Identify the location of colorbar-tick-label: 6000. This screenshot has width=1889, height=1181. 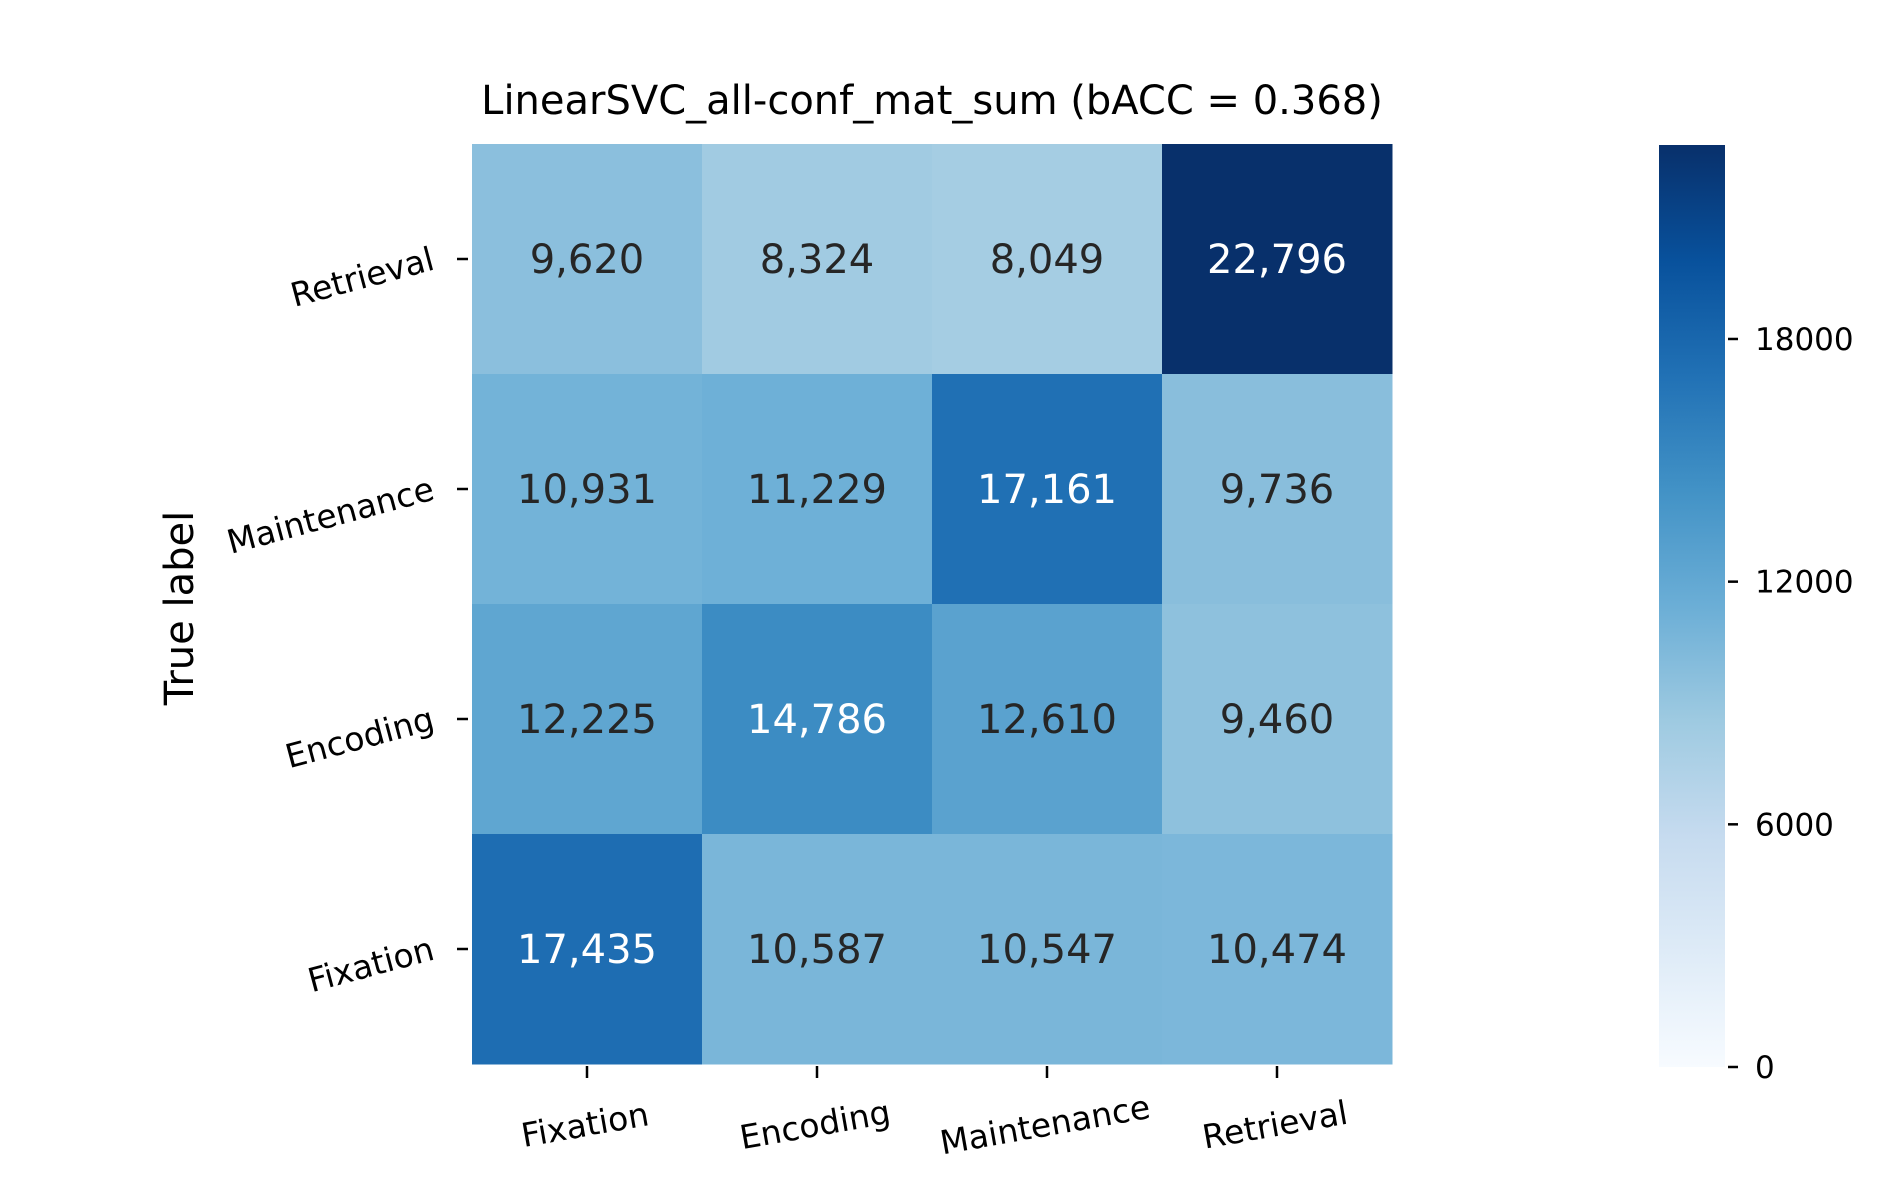
(1794, 825).